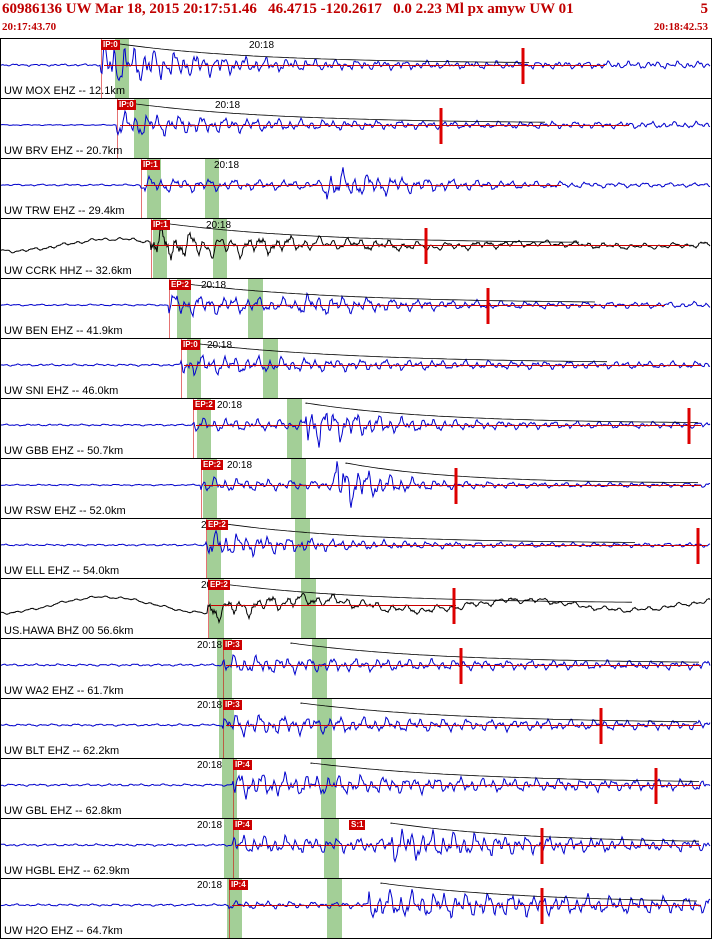 The height and width of the screenshot is (939, 712). Describe the element at coordinates (62, 571) in the screenshot. I see `station-label: UW ELL EHZ -- 54.0km` at that location.